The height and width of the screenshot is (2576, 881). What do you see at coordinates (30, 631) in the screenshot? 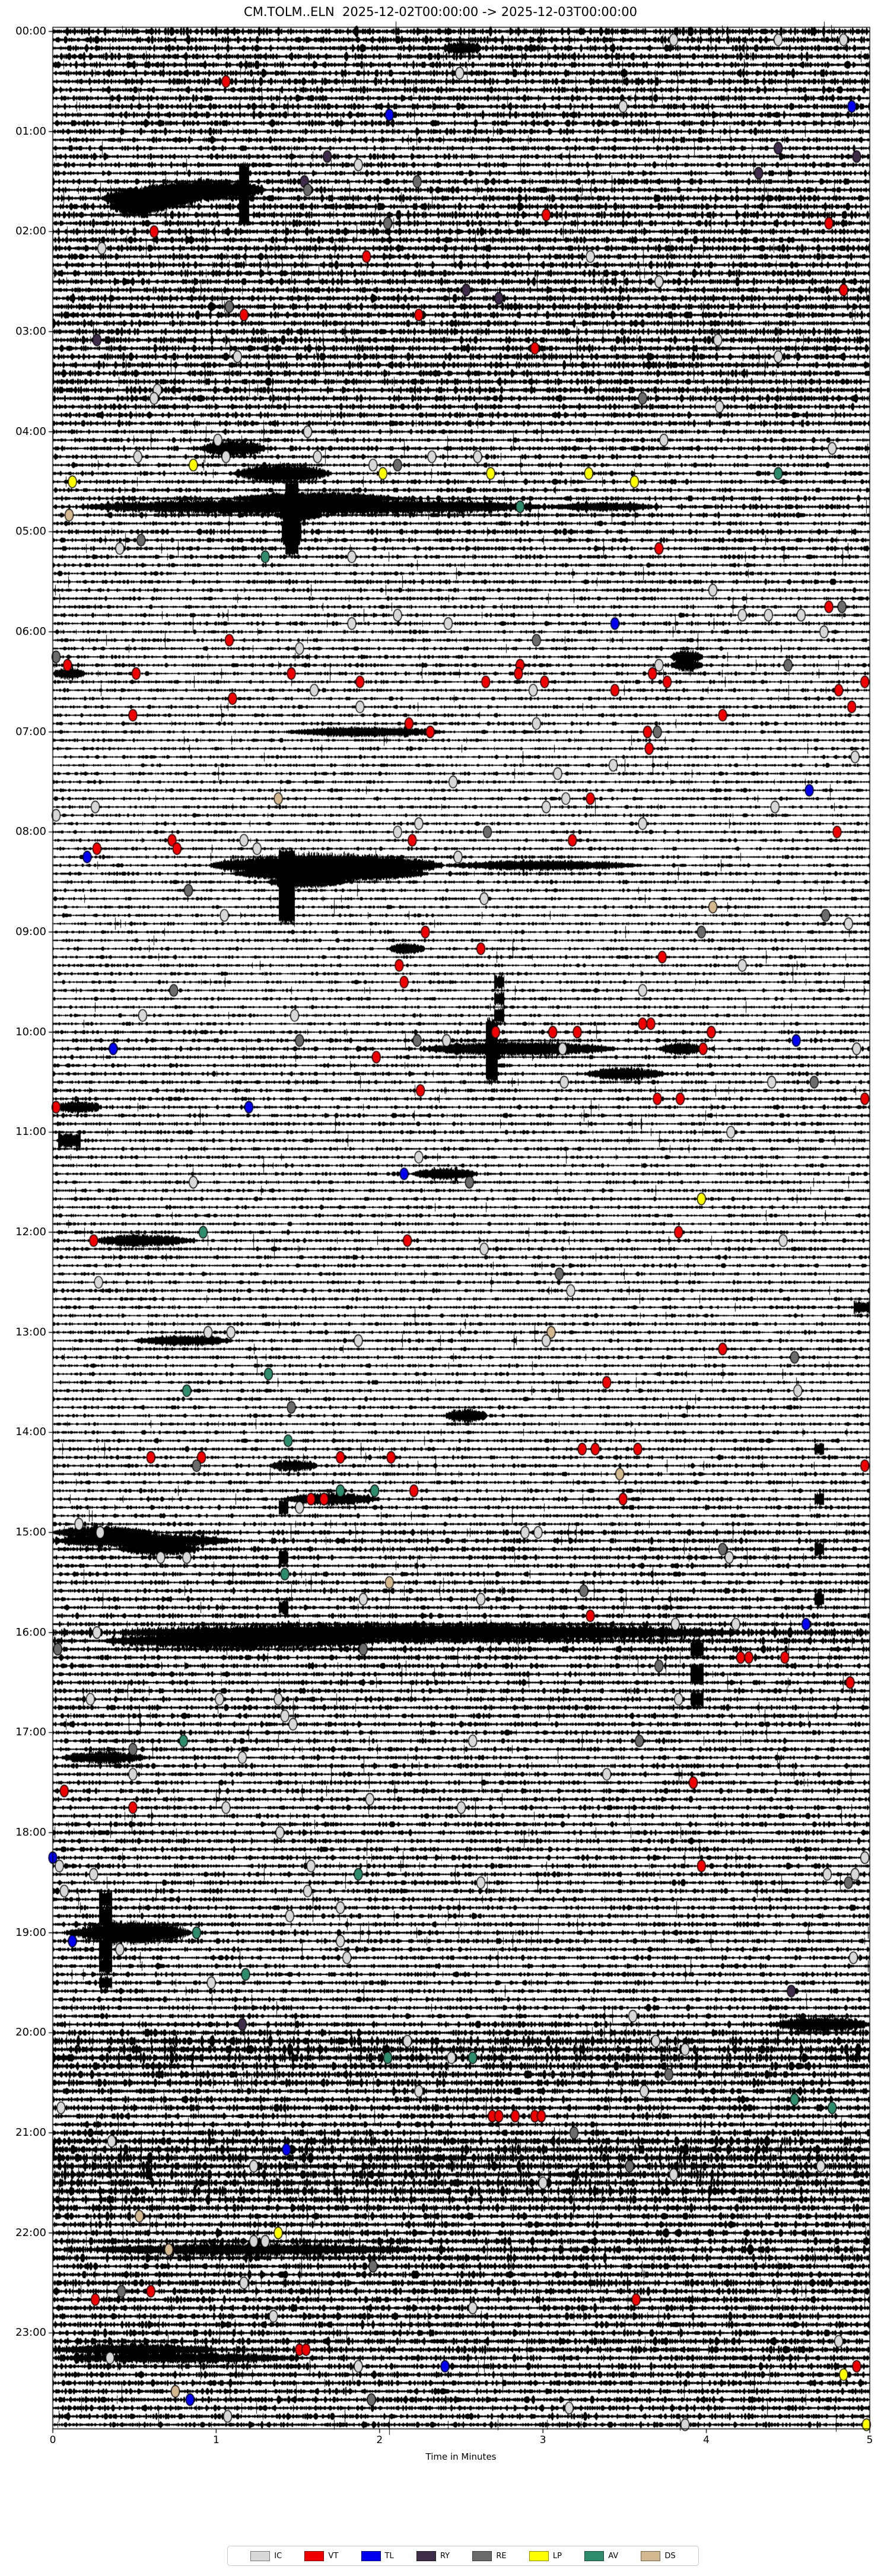
I see `hour-tick-label: 06:00` at bounding box center [30, 631].